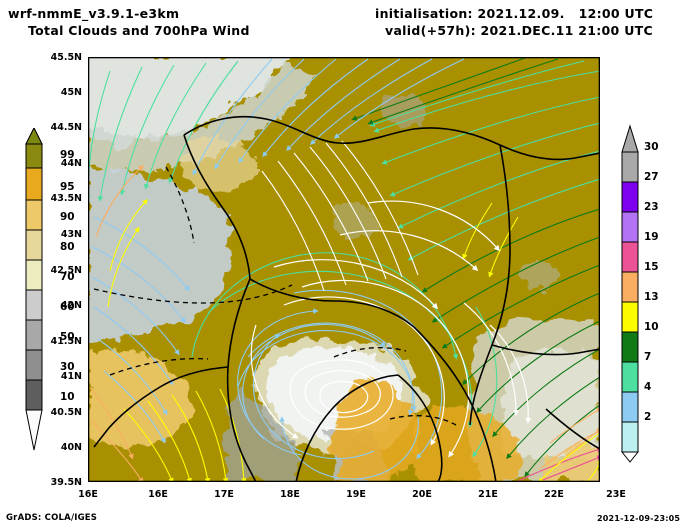 The image size is (700, 530). I want to click on field-title: Total Clouds and 700hPa Wind, so click(139, 30).